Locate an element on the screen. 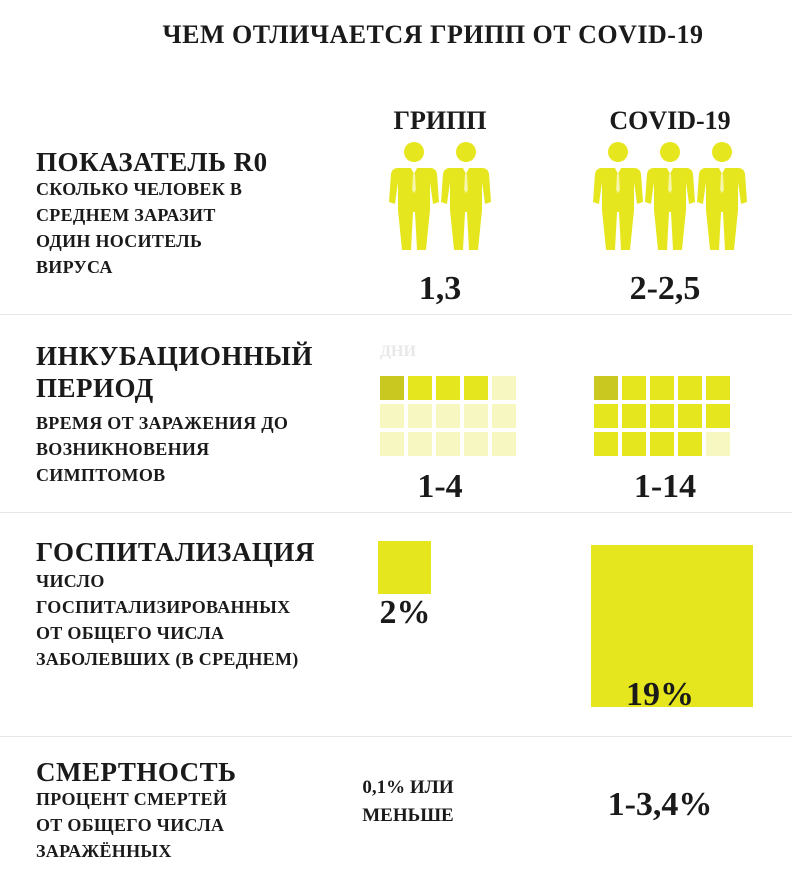 The image size is (792, 887). column-header-flu: ГРИПП is located at coordinates (440, 120).